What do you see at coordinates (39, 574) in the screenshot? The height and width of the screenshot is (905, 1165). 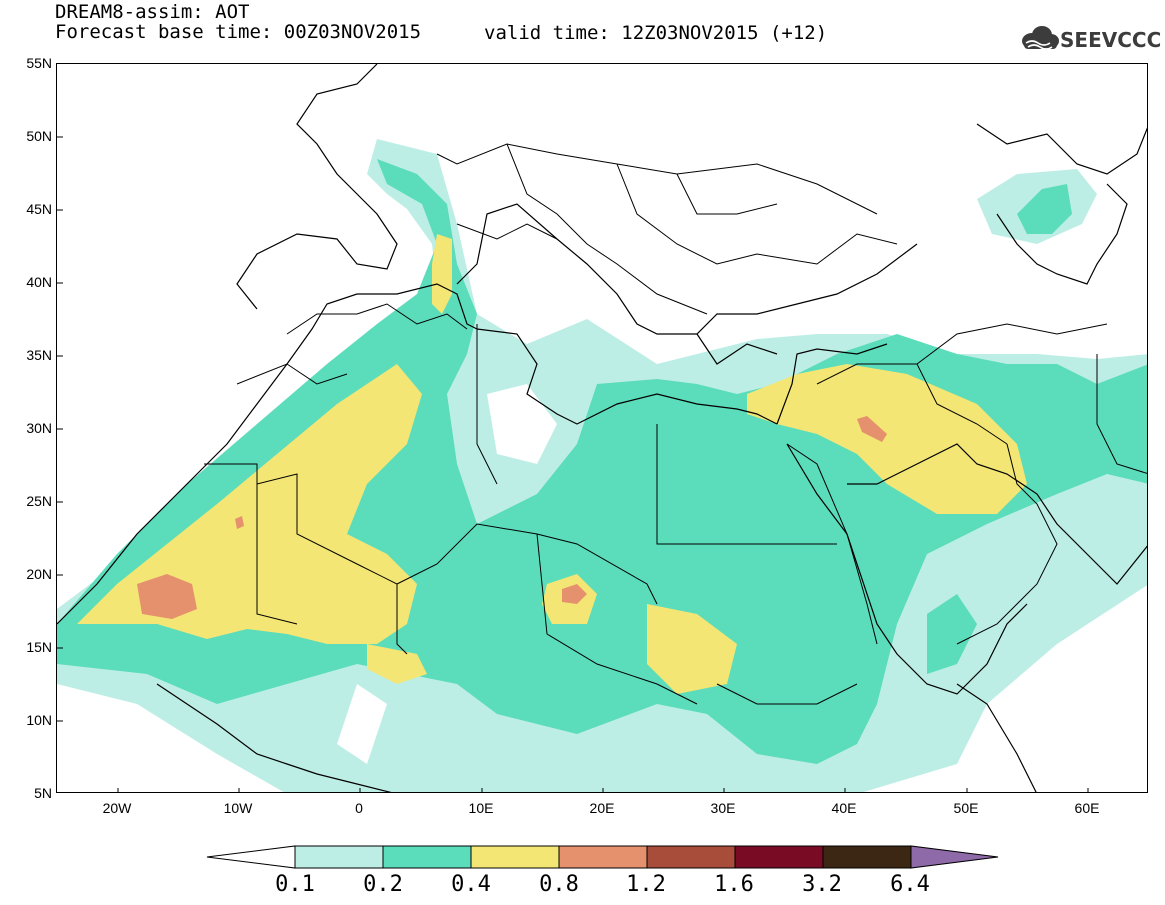 I see `lat-label-20n: 20N` at bounding box center [39, 574].